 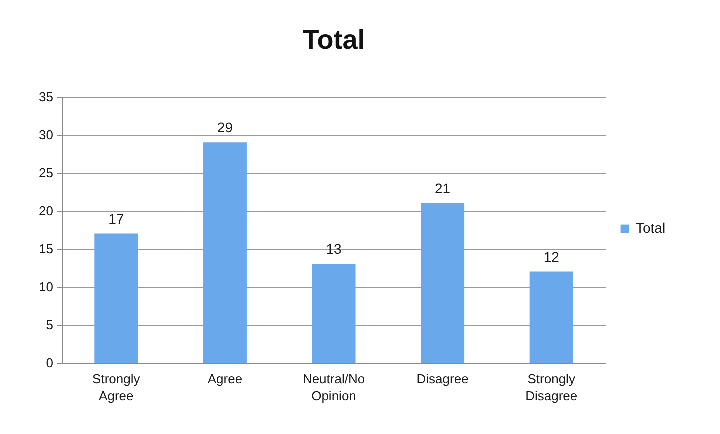 What do you see at coordinates (46, 249) in the screenshot?
I see `y-tick-label: 15` at bounding box center [46, 249].